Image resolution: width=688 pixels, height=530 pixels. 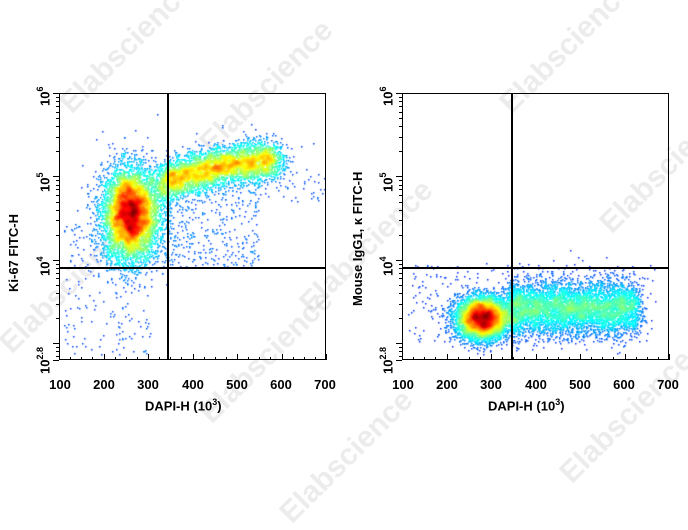 What do you see at coordinates (193, 384) in the screenshot?
I see `x-tick-label: 400` at bounding box center [193, 384].